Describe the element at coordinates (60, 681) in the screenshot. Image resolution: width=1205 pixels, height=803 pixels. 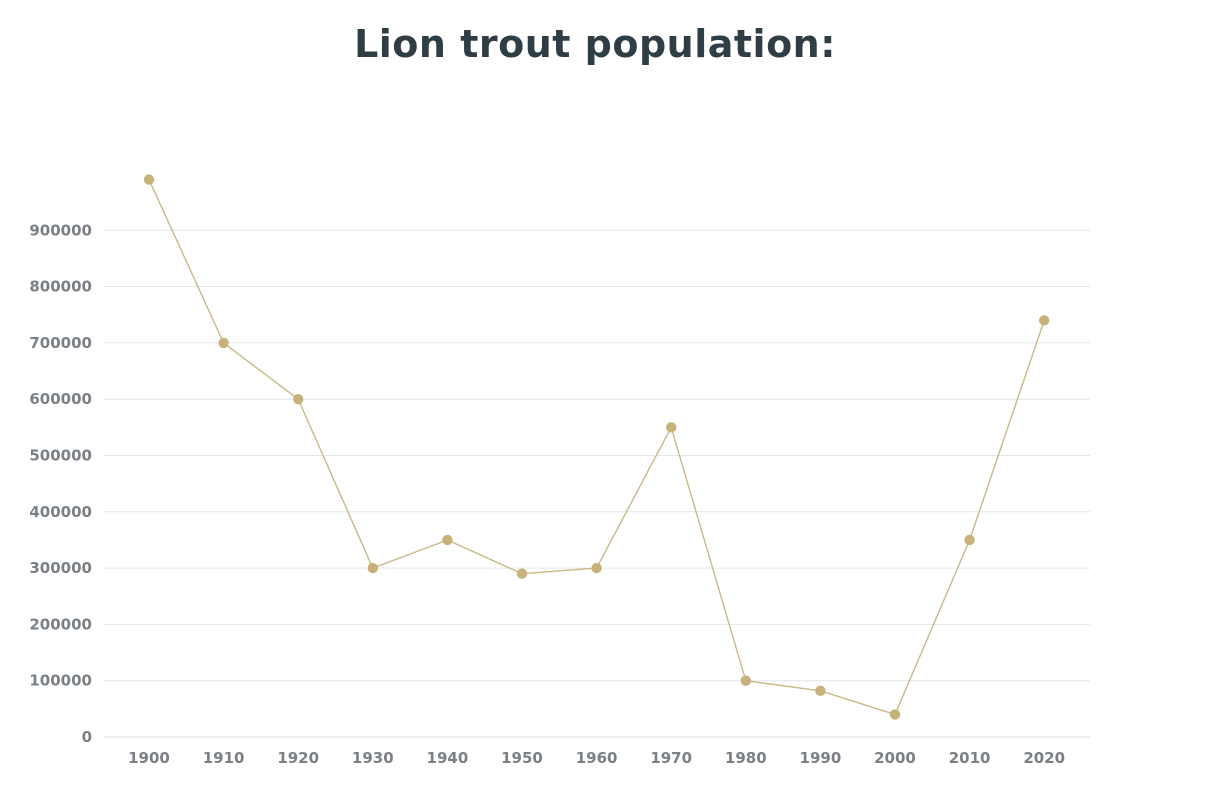
I see `y-tick-label: 100000` at that location.